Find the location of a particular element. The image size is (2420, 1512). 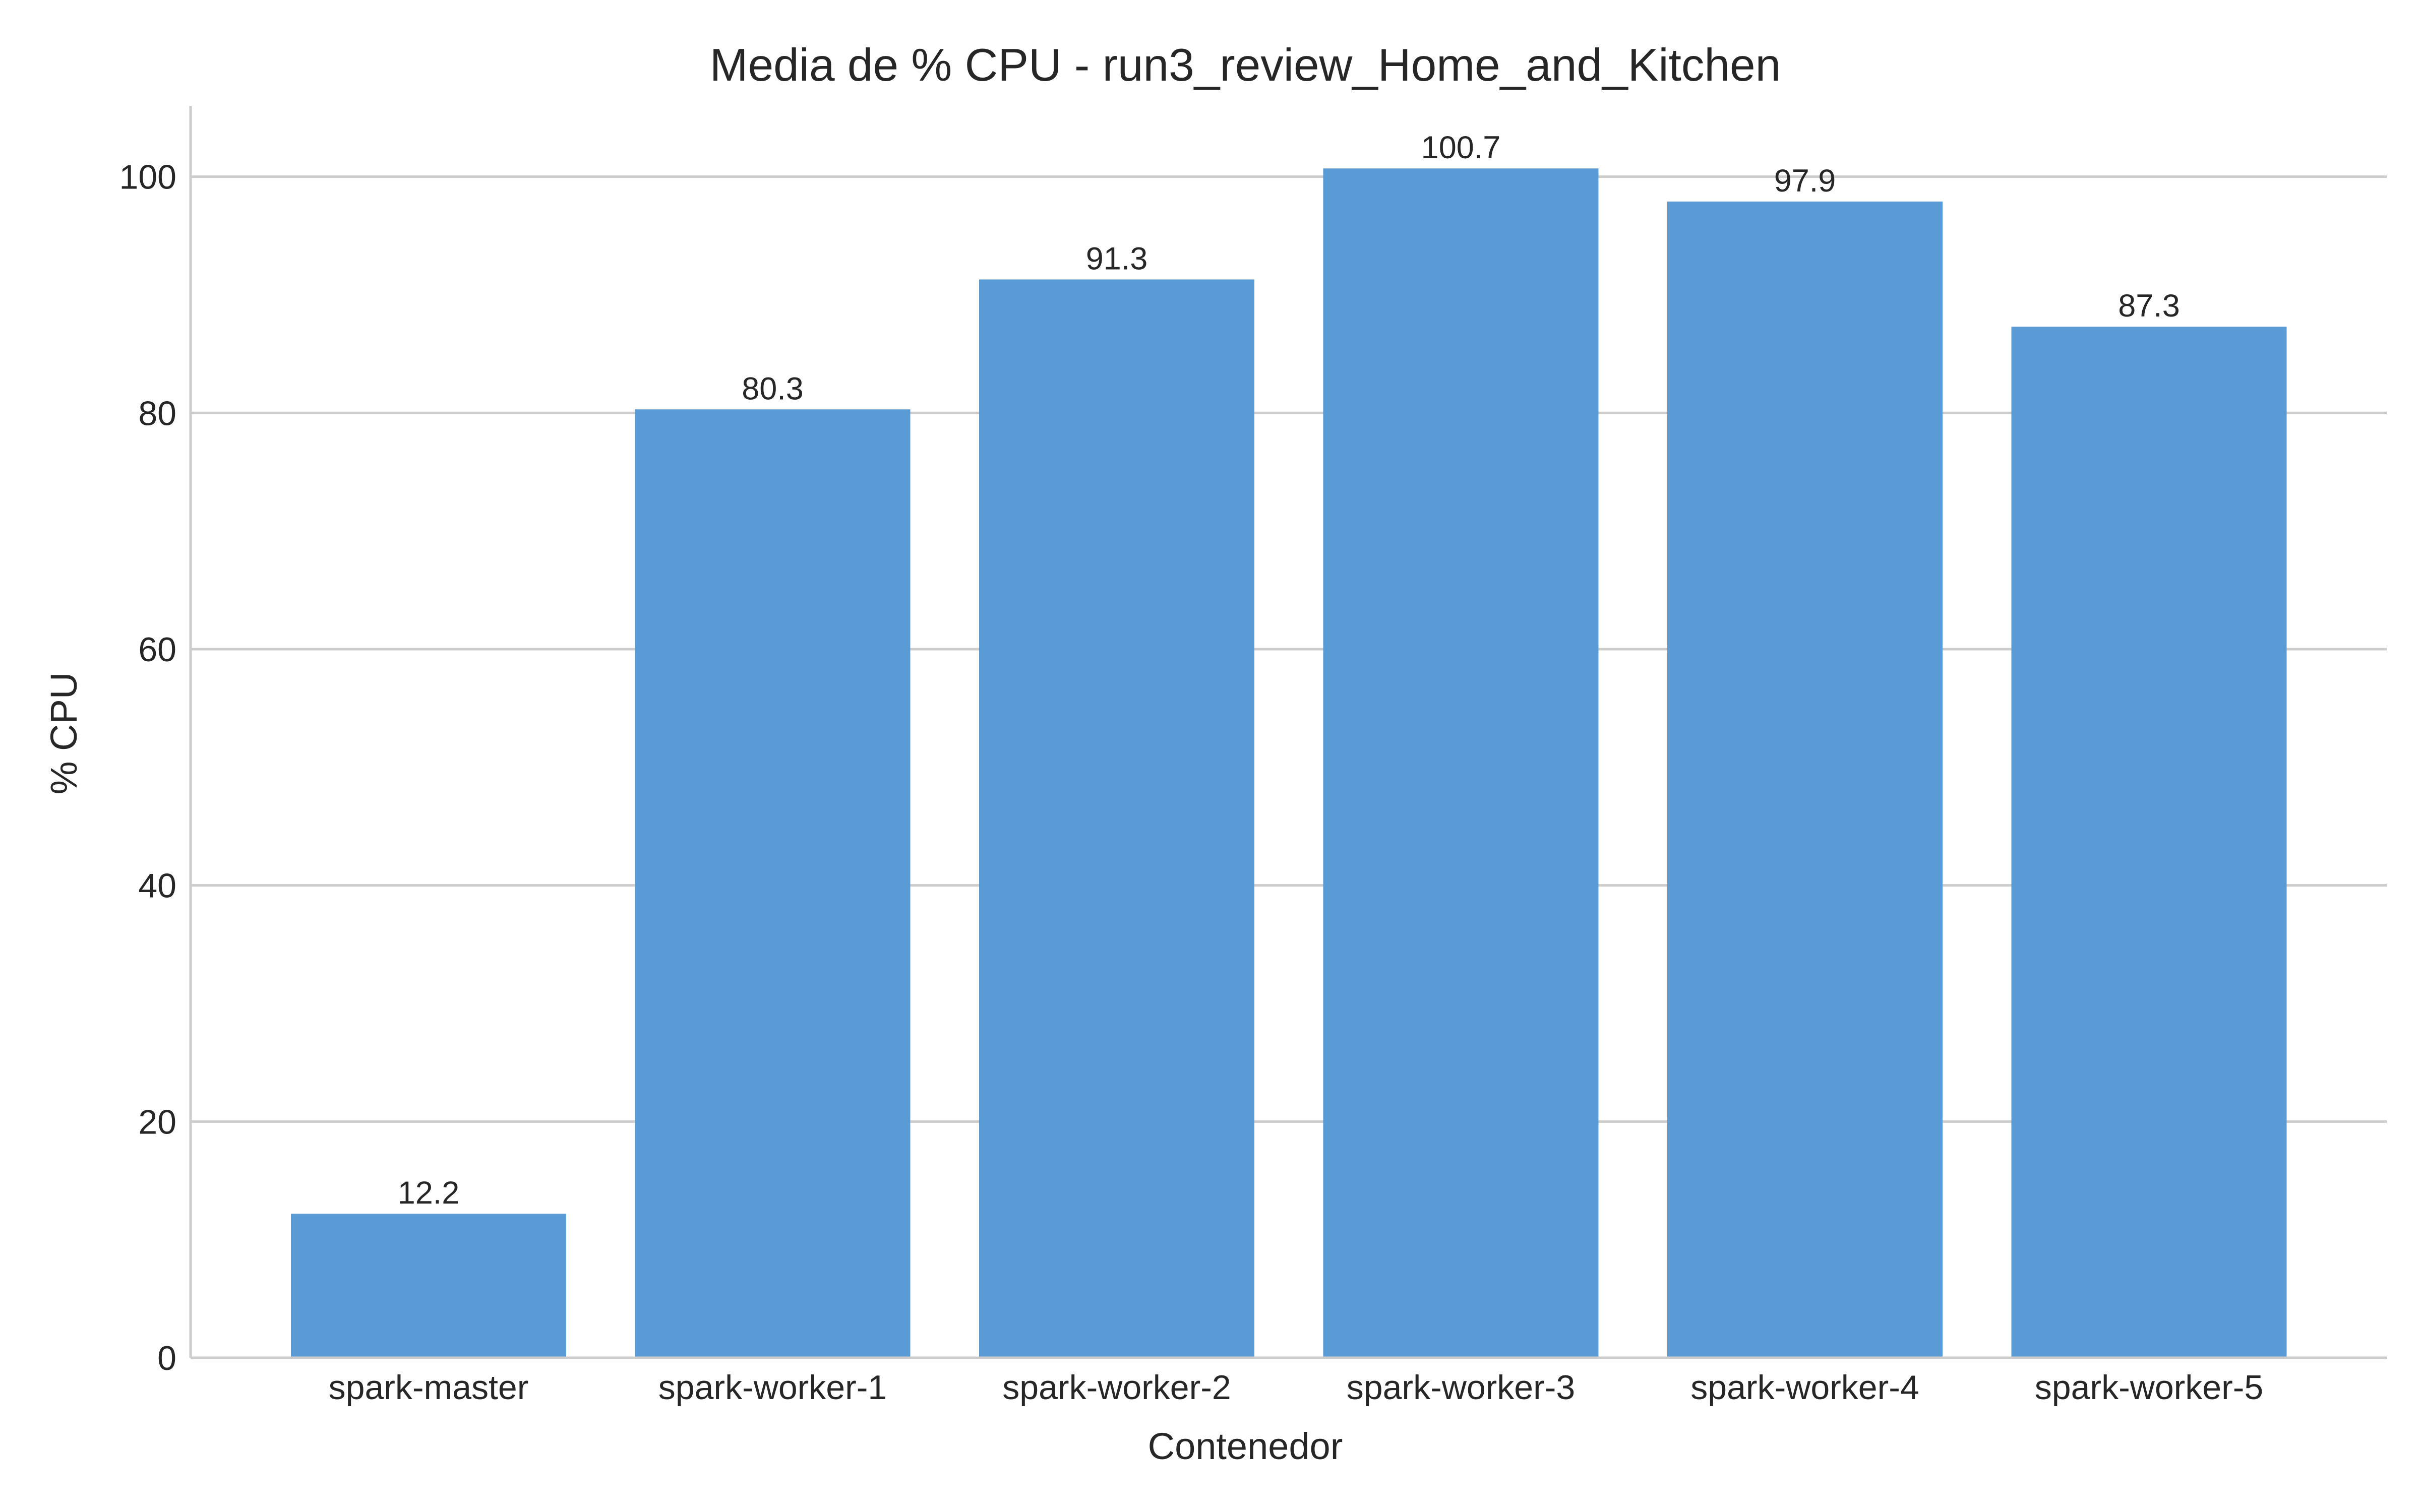

x-tick-label: spark-master is located at coordinates (429, 1387).